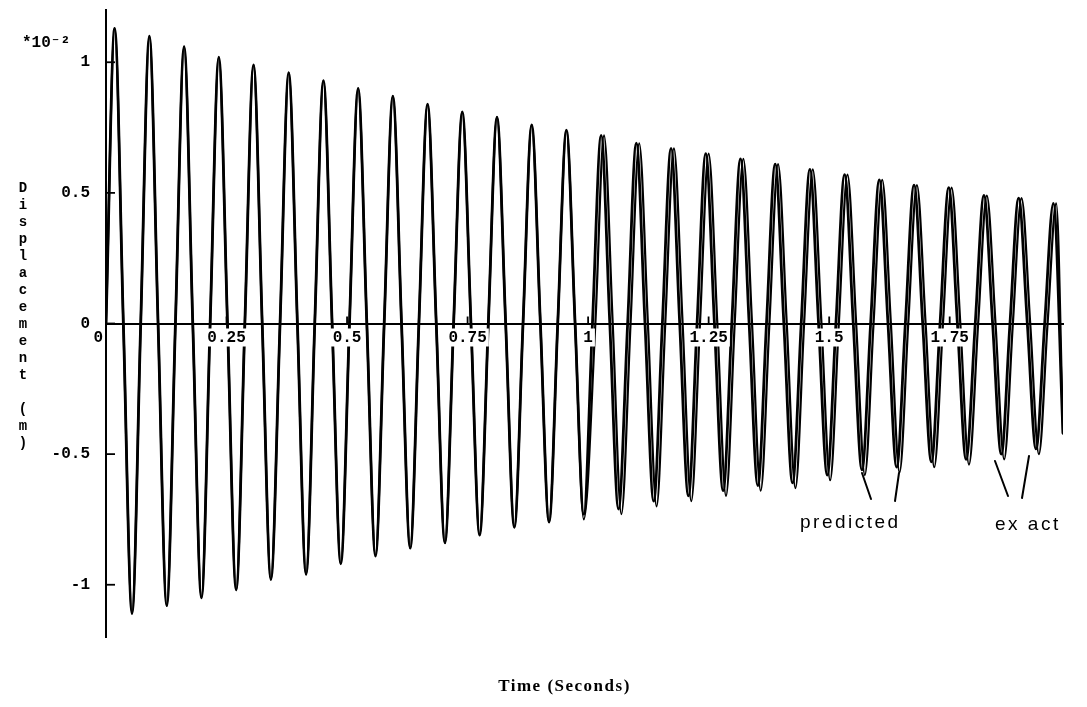 The width and height of the screenshot is (1087, 707). I want to click on x-tick-label: 1, so click(588, 337).